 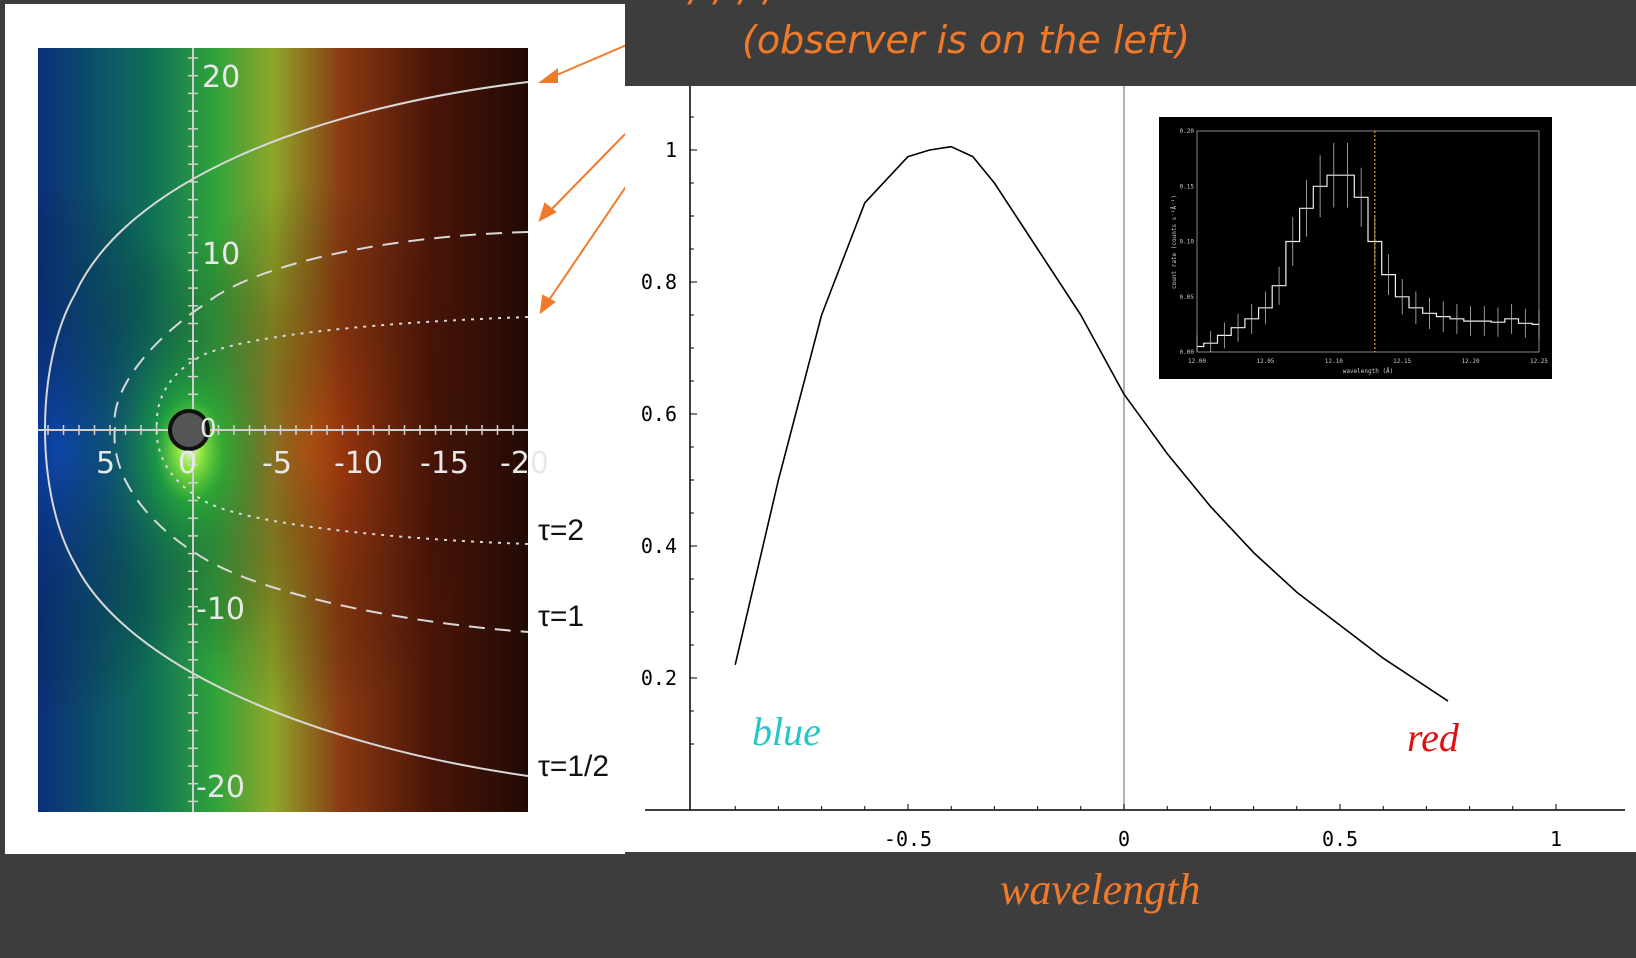 I want to click on map-x-tick-5: 5, so click(x=106, y=463).